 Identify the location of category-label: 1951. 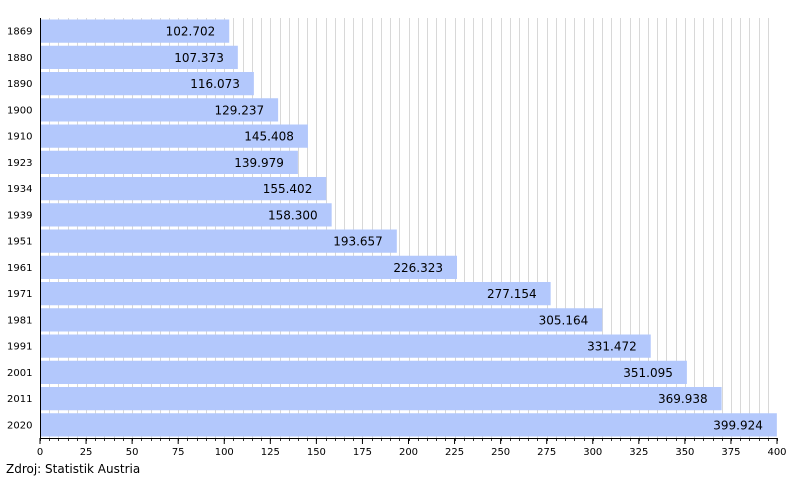
(19, 242).